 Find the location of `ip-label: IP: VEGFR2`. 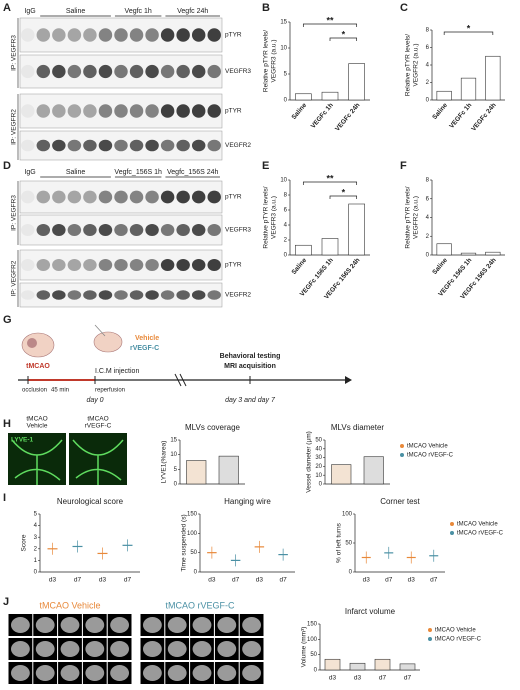

ip-label: IP: VEGFR2 is located at coordinates (14, 127).